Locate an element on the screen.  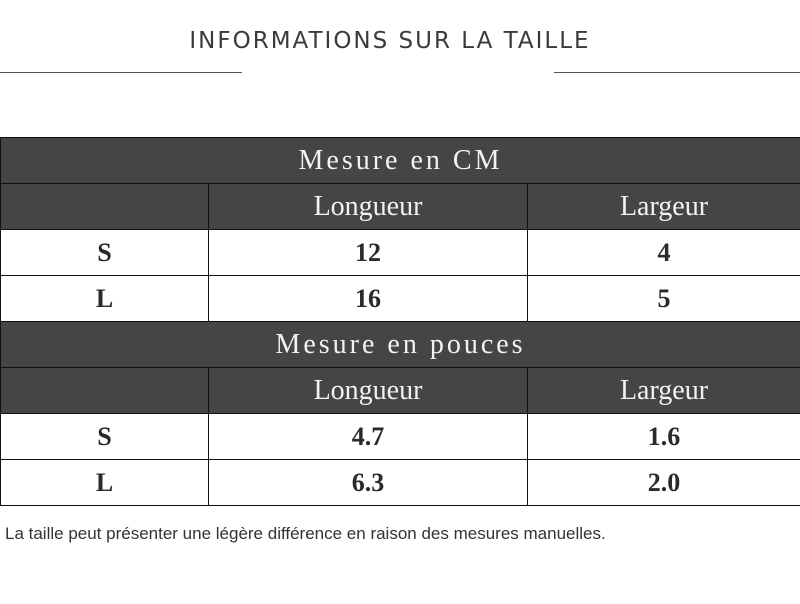
page-title: INFORMATIONS SUR LA TAILLE is located at coordinates (390, 41).